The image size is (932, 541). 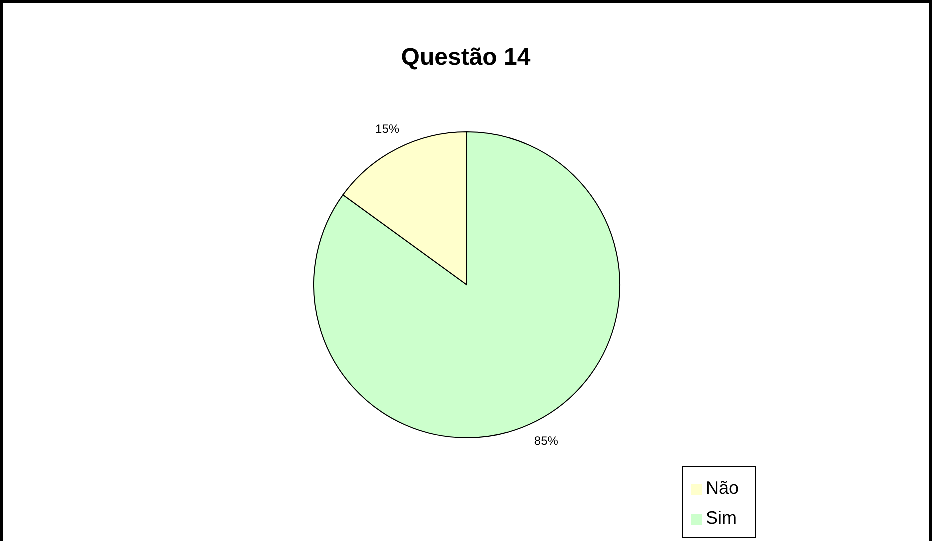 What do you see at coordinates (723, 488) in the screenshot?
I see `legend-label: Não` at bounding box center [723, 488].